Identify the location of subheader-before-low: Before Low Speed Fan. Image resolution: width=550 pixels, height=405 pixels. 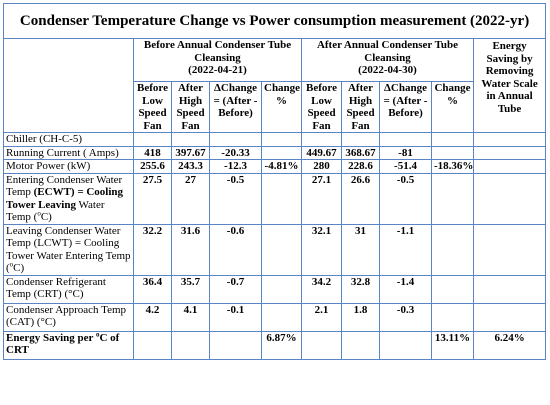
(152, 107).